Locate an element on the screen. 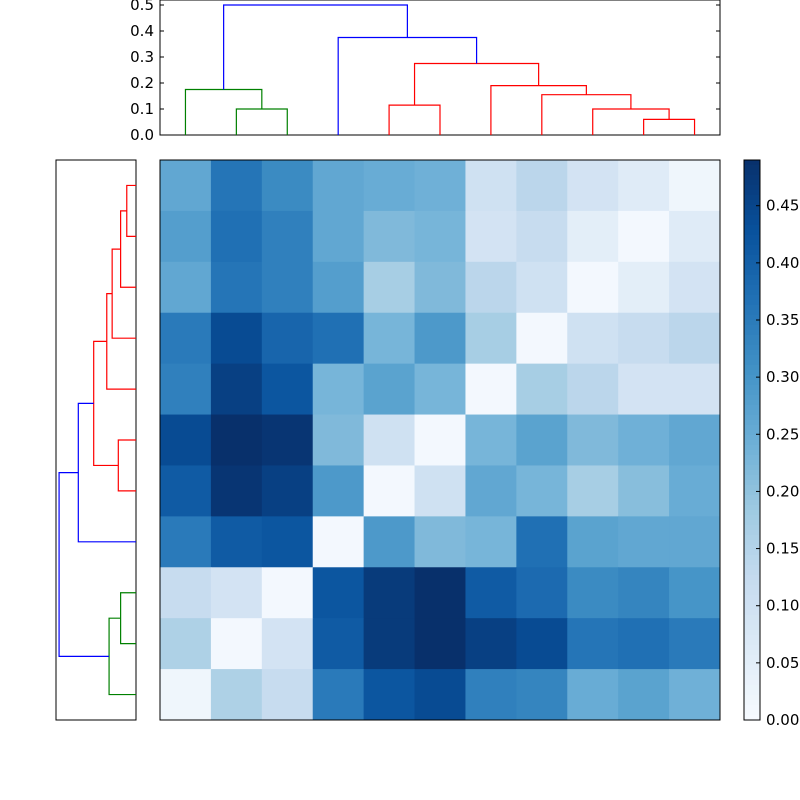 This screenshot has height=800, width=800. top-dendrogram-ytick-label: 0.4 is located at coordinates (142, 31).